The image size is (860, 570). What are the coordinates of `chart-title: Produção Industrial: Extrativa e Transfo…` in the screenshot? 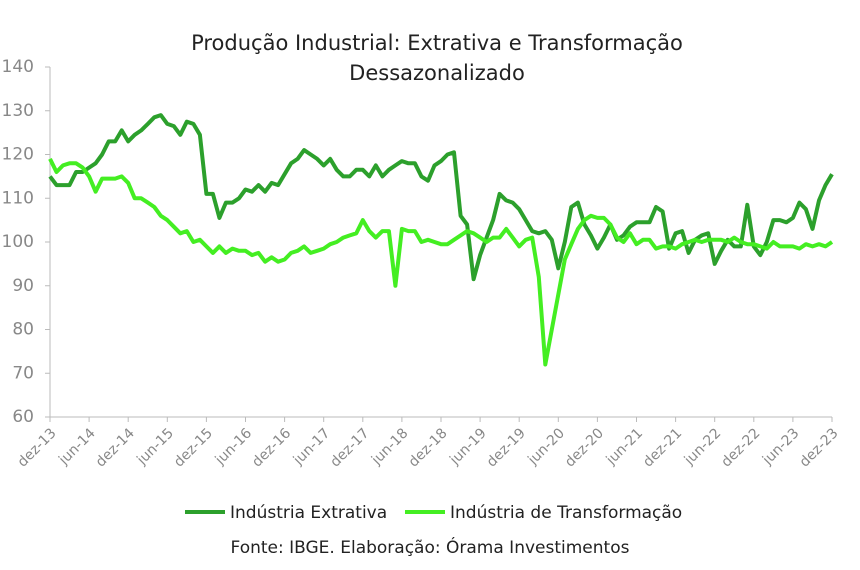 It's located at (437, 43).